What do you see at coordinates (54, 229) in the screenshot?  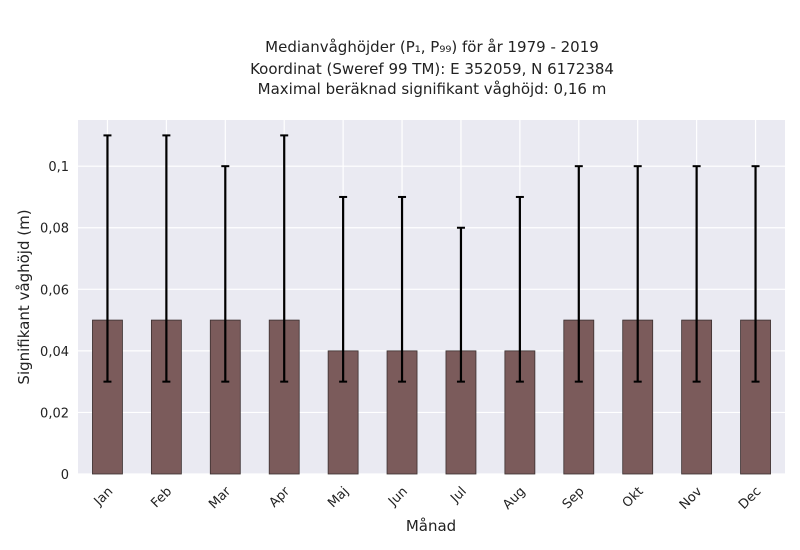 I see `y-tick-label: 0,08` at bounding box center [54, 229].